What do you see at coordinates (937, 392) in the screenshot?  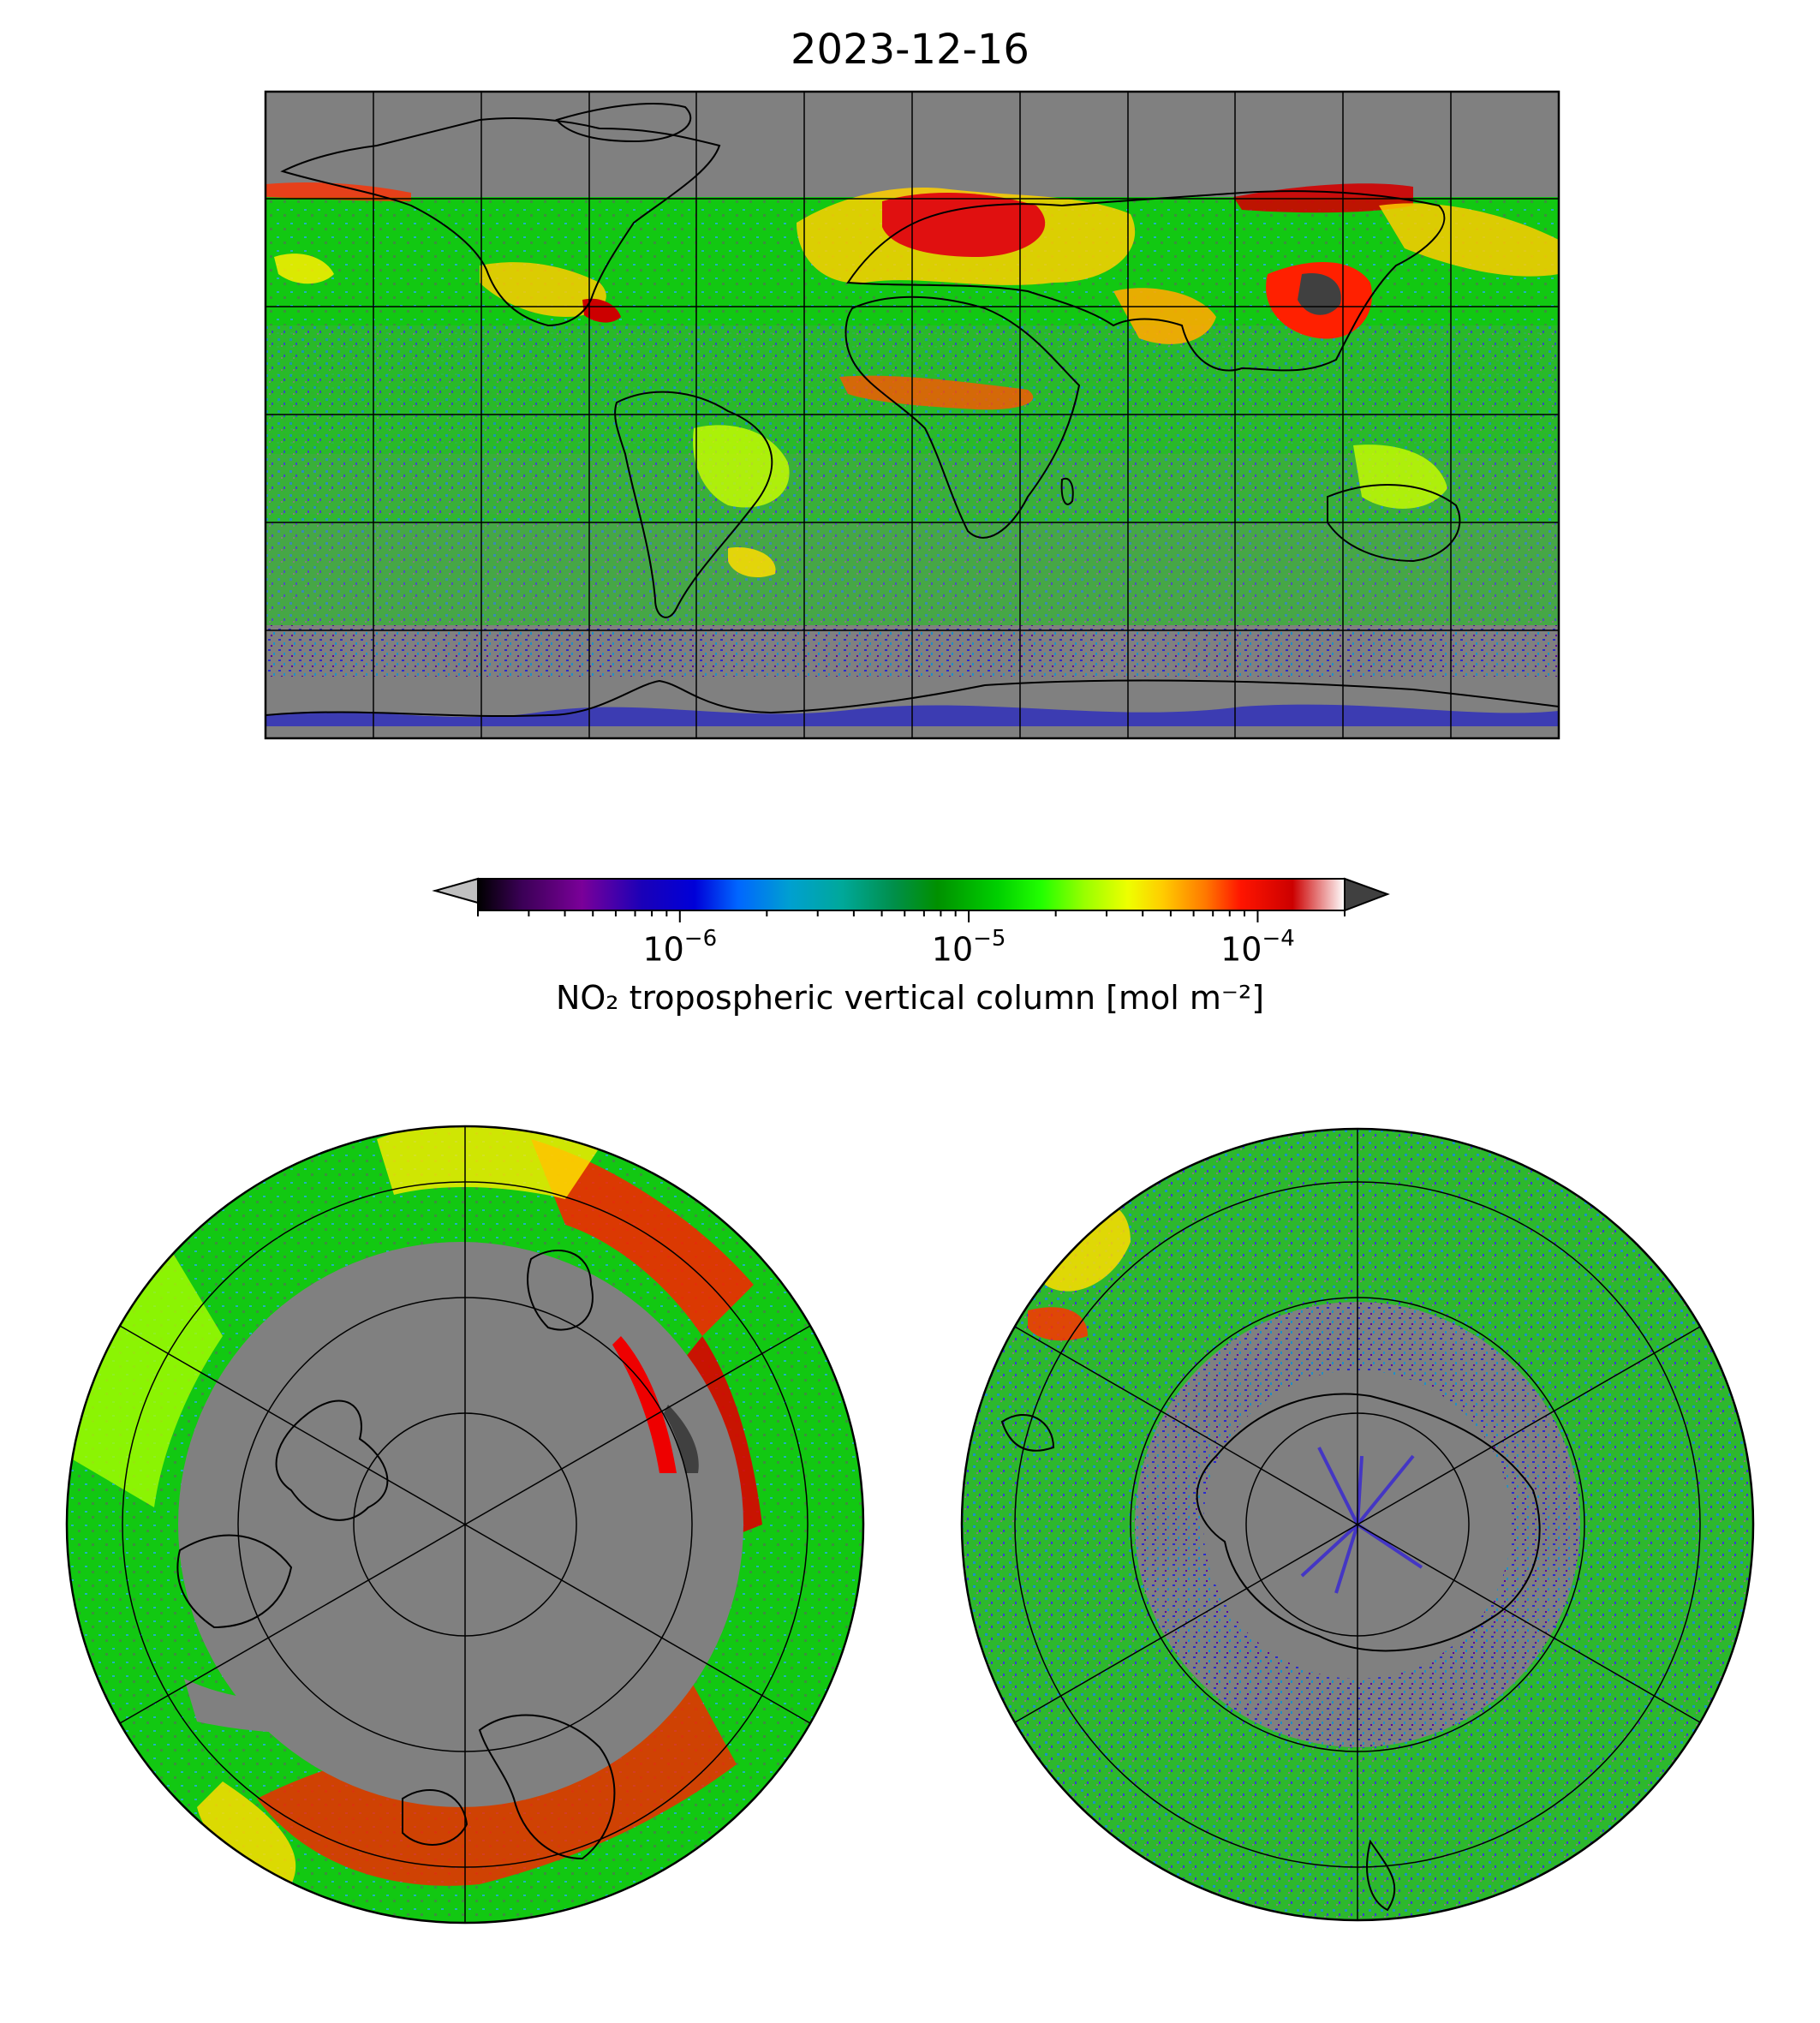 I see `africa-fires` at bounding box center [937, 392].